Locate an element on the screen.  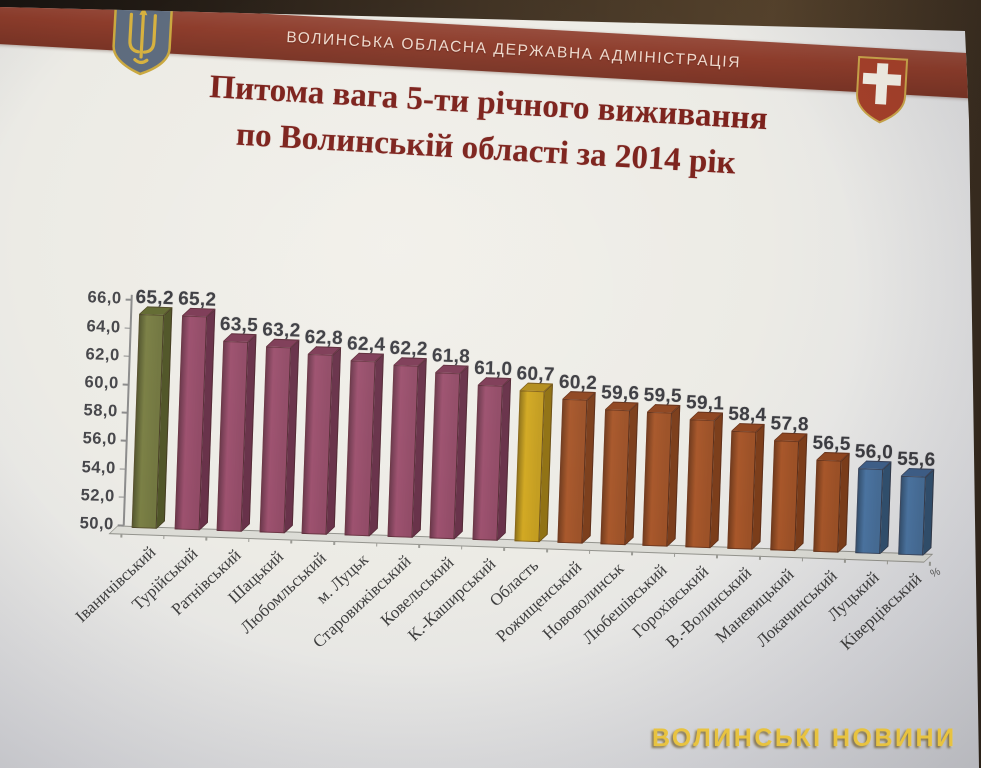
ukraine-trident-shield-icon is located at coordinates (143, 41).